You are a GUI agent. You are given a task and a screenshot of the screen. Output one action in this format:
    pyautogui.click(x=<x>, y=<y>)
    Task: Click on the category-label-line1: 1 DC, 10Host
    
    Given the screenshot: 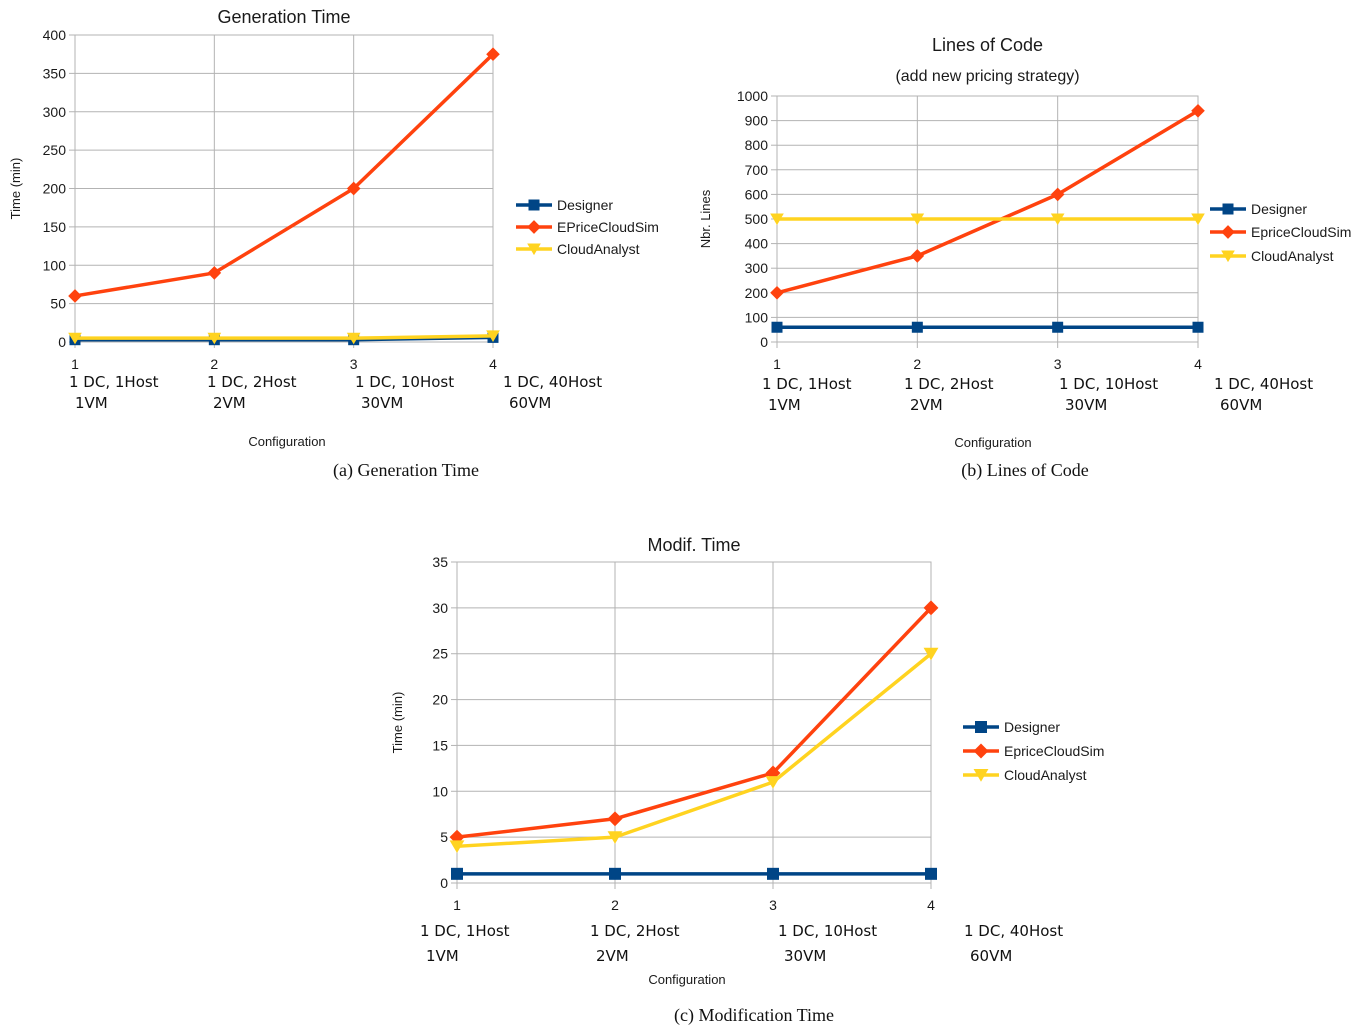 What is the action you would take?
    pyautogui.click(x=827, y=931)
    